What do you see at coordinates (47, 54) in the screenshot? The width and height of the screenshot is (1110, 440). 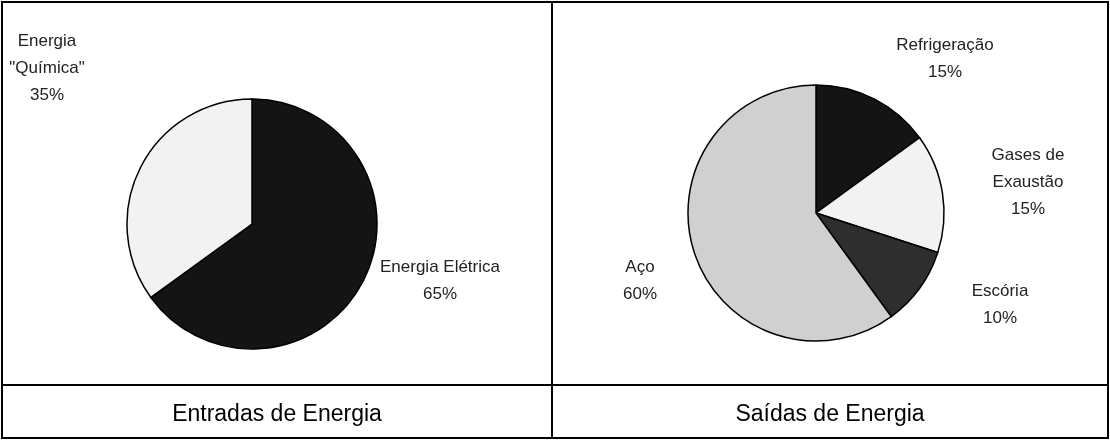 I see `slice-label: Energia "Química"` at bounding box center [47, 54].